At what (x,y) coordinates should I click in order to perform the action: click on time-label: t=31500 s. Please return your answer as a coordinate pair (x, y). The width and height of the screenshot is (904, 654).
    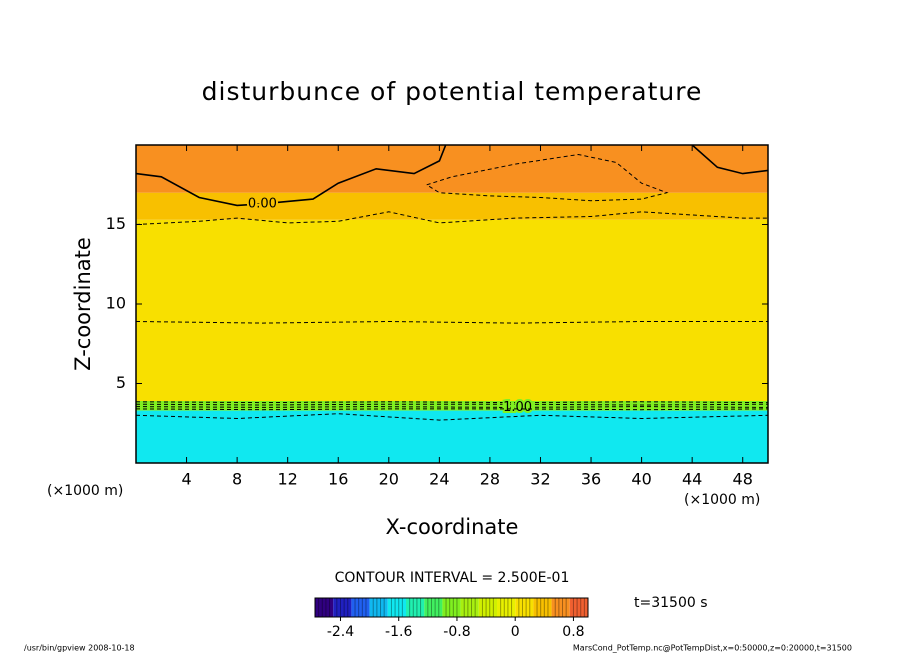
    Looking at the image, I should click on (671, 603).